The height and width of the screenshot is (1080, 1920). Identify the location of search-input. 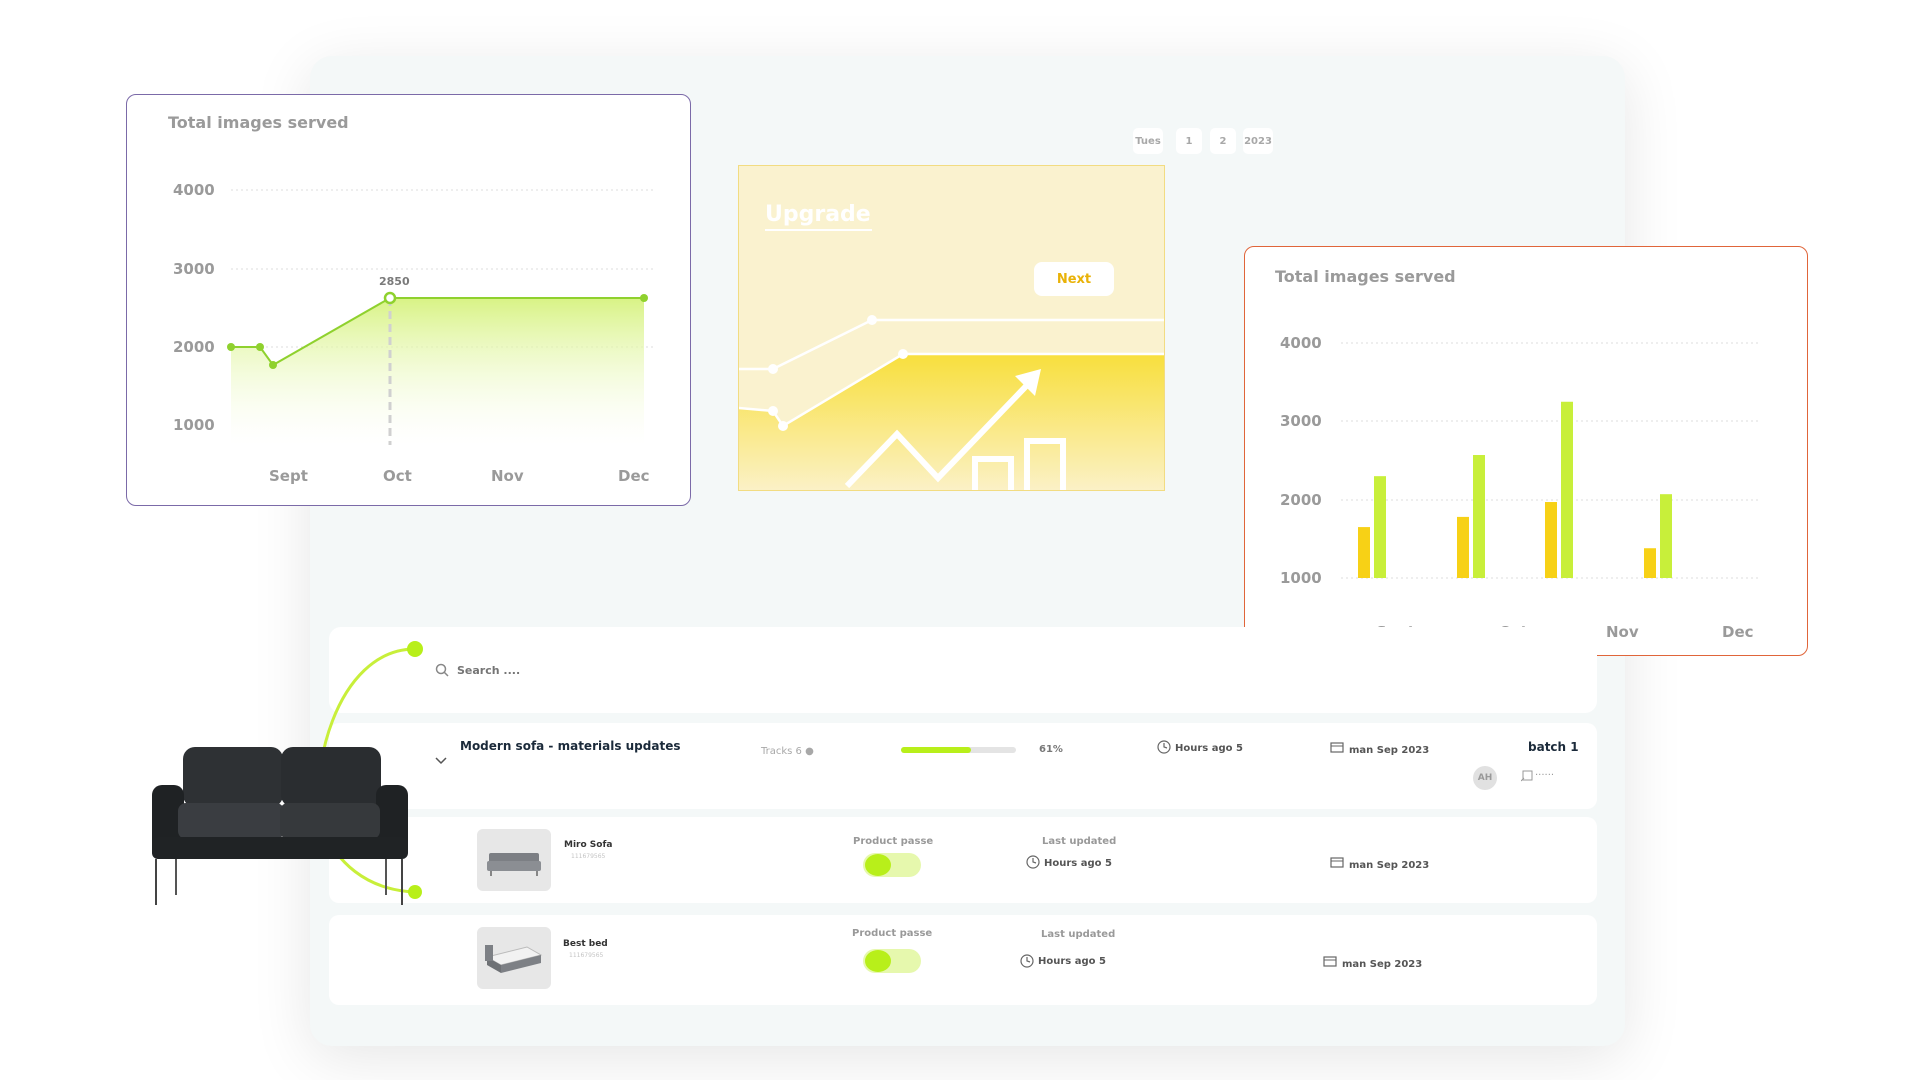
(657, 670).